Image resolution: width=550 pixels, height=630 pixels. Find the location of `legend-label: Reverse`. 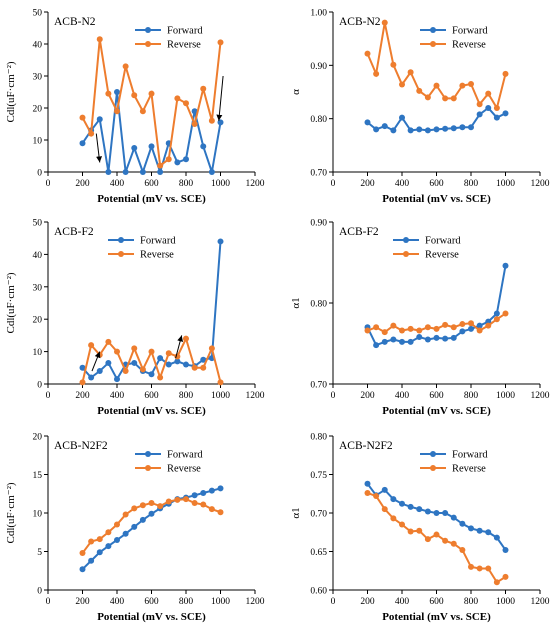

legend-label: Reverse is located at coordinates (184, 45).